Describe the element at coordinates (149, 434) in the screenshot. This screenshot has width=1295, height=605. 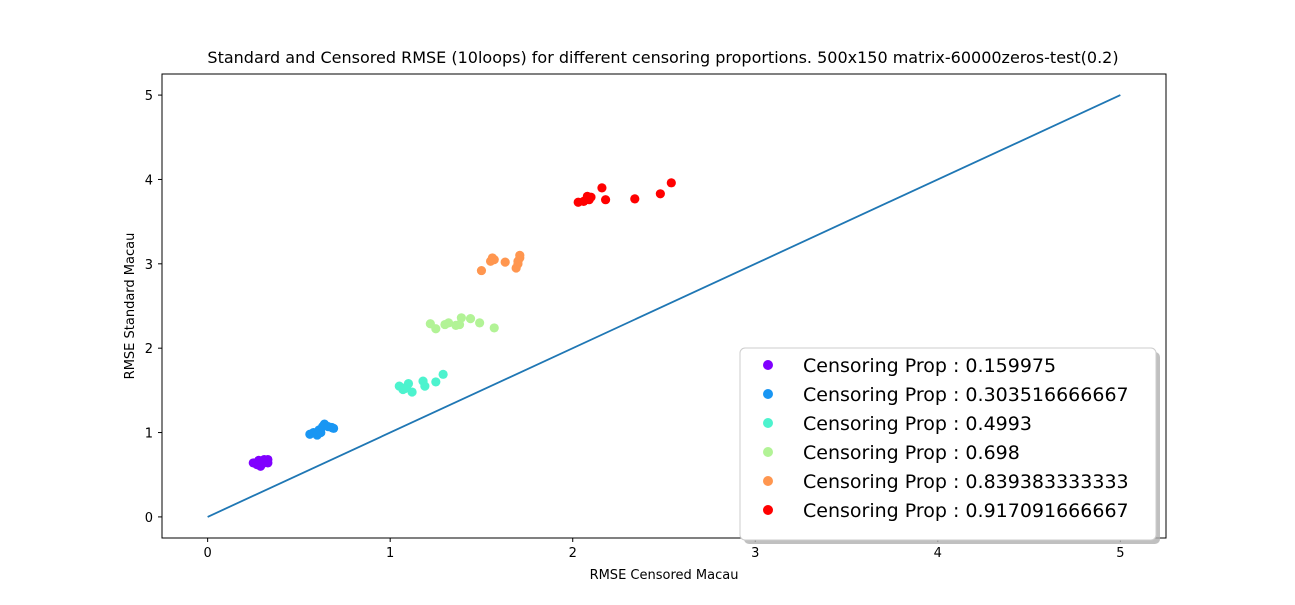
I see `y-tick-label: 1` at that location.